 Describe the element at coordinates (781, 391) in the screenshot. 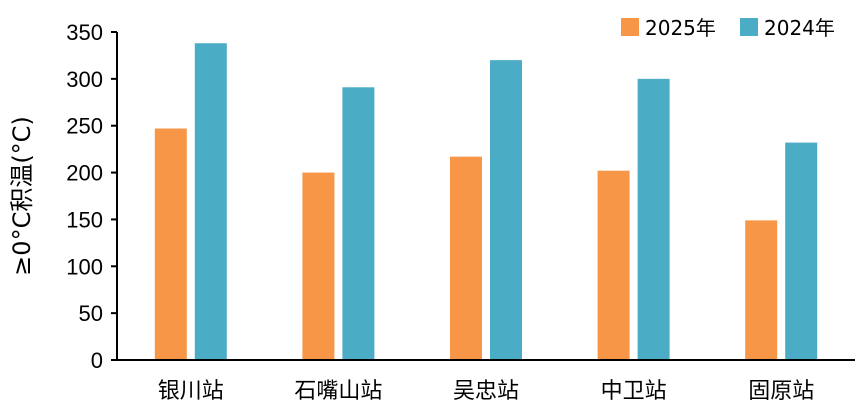

I see `x-category-label: 固原站` at that location.